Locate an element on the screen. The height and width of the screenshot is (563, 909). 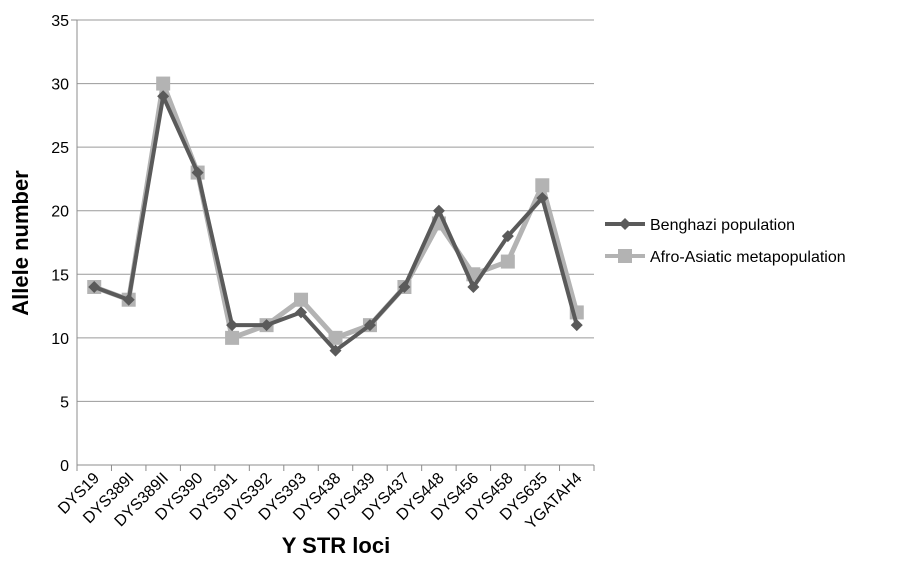
legend-label: Benghazi population is located at coordinates (722, 225).